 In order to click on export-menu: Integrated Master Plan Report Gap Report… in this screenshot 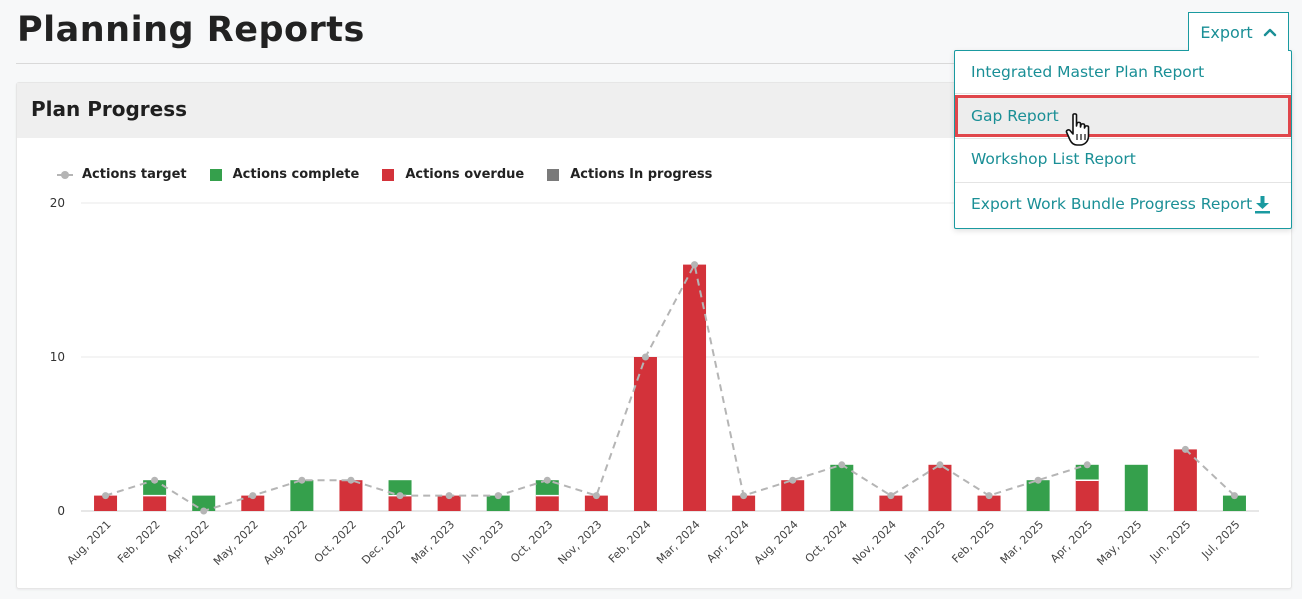, I will do `click(1123, 139)`.